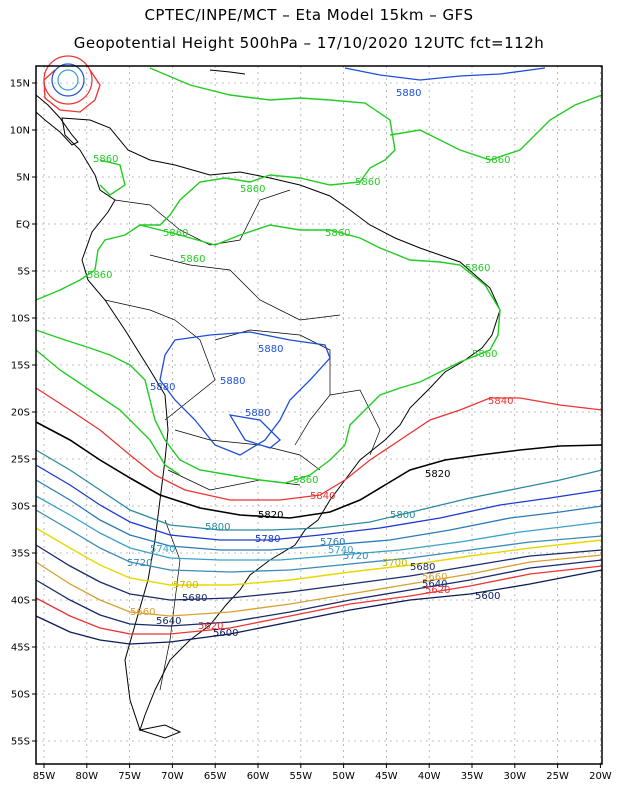 The width and height of the screenshot is (618, 800). Describe the element at coordinates (57, 120) in the screenshot. I see `central-america-coast` at that location.